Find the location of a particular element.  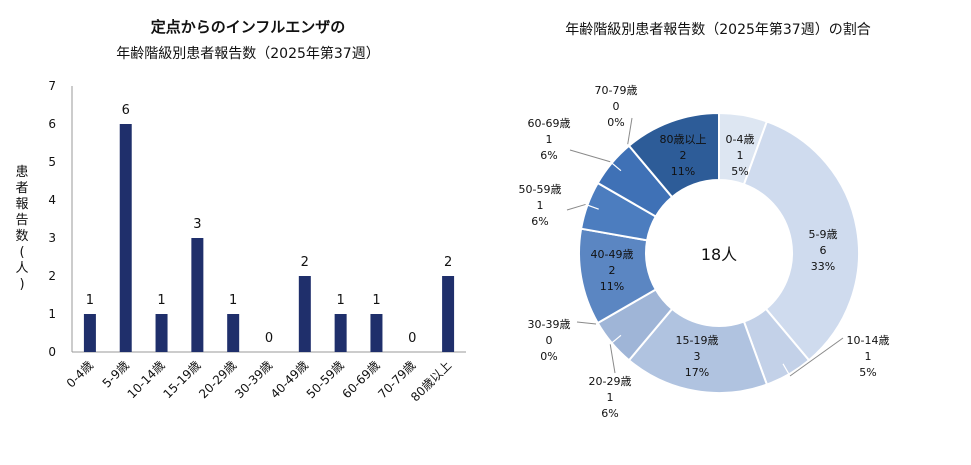

bar-x-tick-label: 5-9歳 is located at coordinates (116, 374).